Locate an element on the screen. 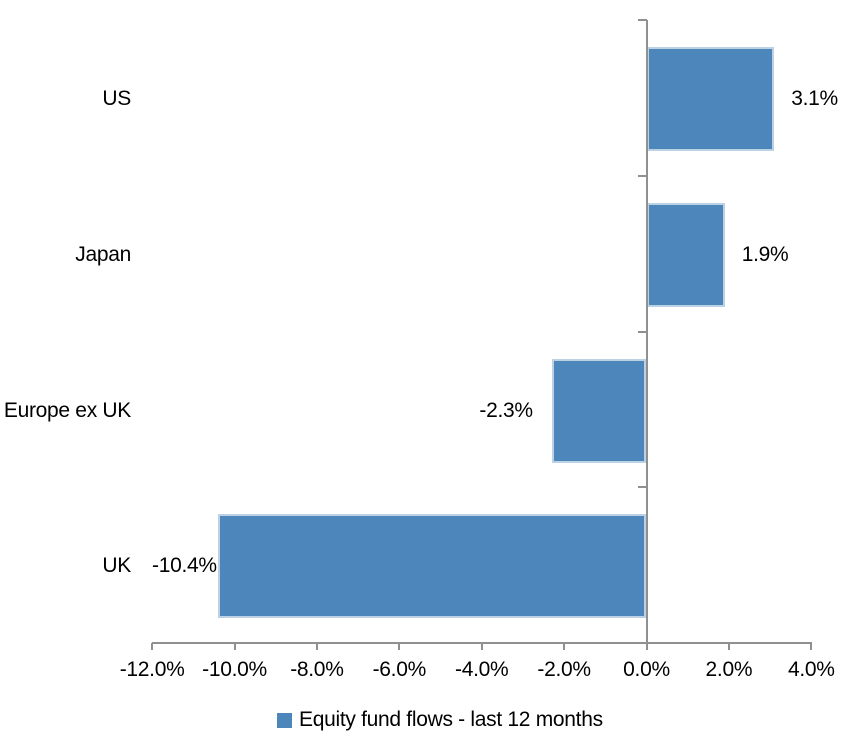 This screenshot has width=852, height=747. bar-uk is located at coordinates (432, 566).